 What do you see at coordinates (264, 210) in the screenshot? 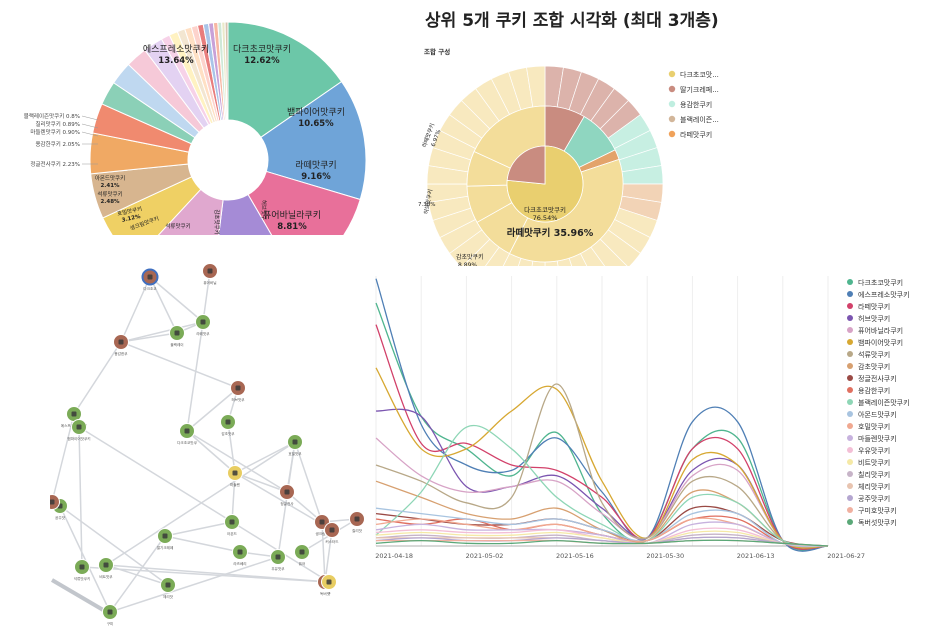
I see `donut-label-name: 허브맛쿠` at bounding box center [264, 210].